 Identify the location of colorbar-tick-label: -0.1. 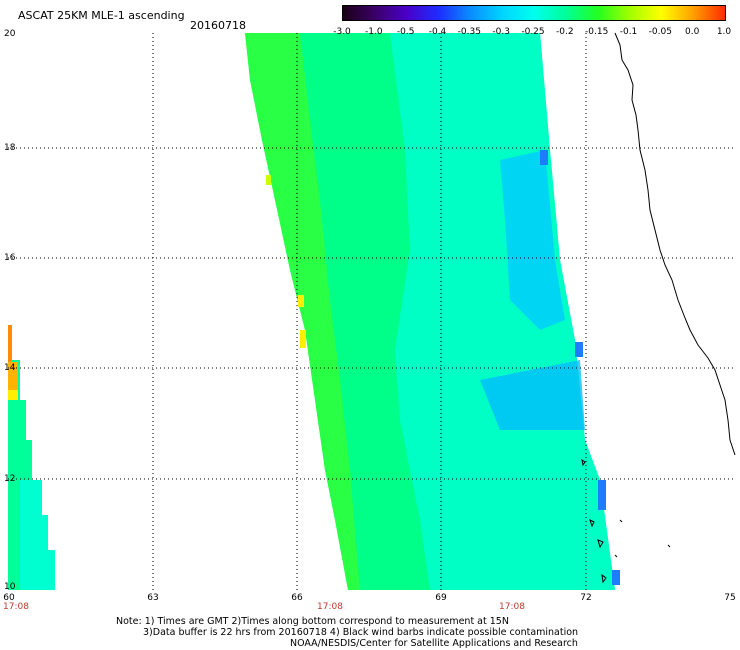
(628, 32).